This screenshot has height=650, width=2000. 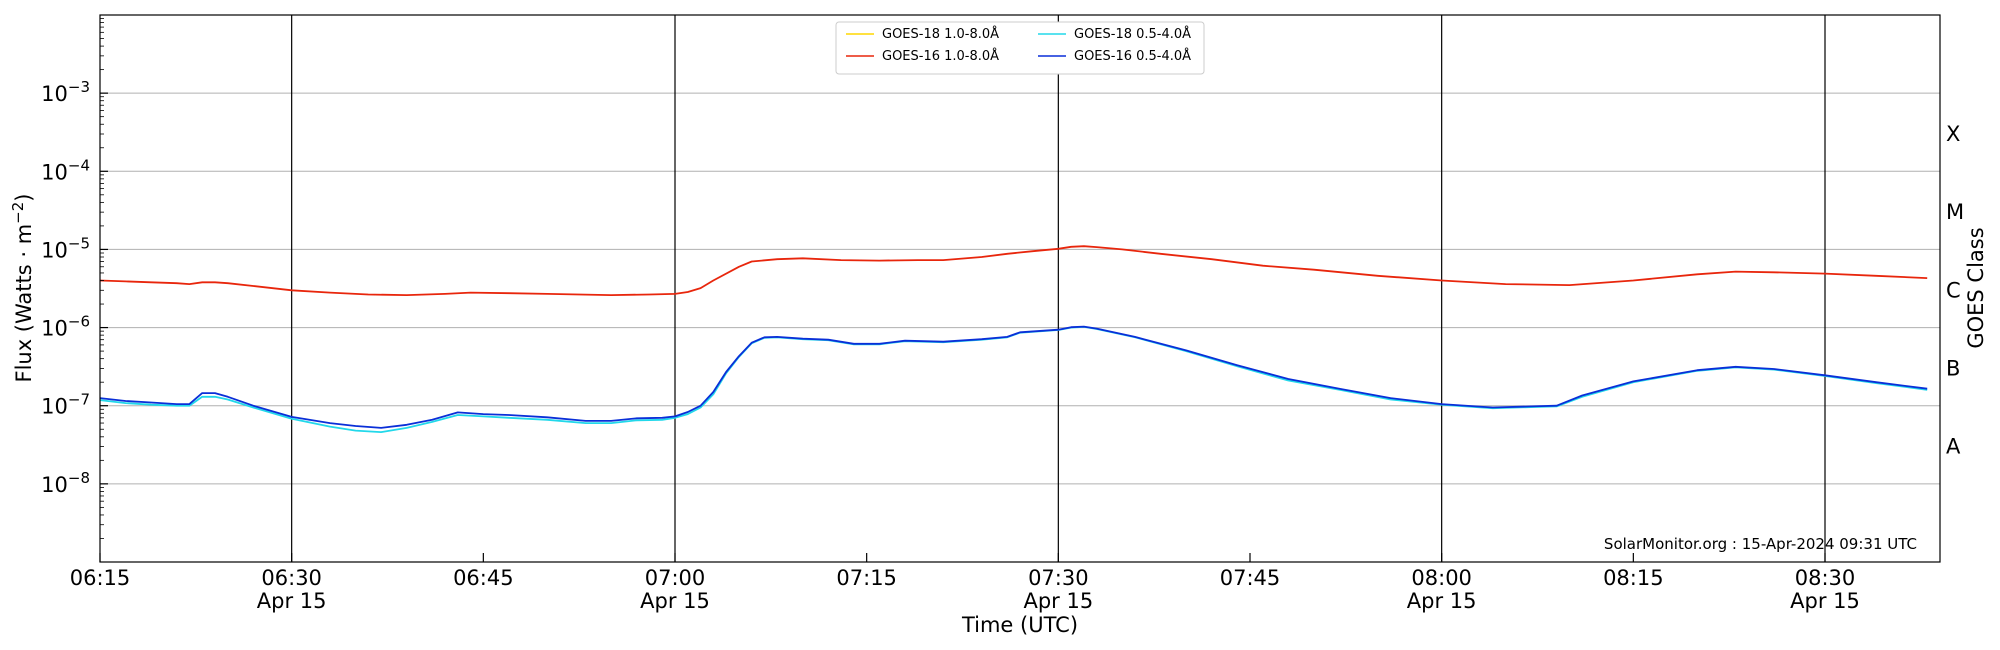 I want to click on goes-class-label: M, so click(x=1955, y=212).